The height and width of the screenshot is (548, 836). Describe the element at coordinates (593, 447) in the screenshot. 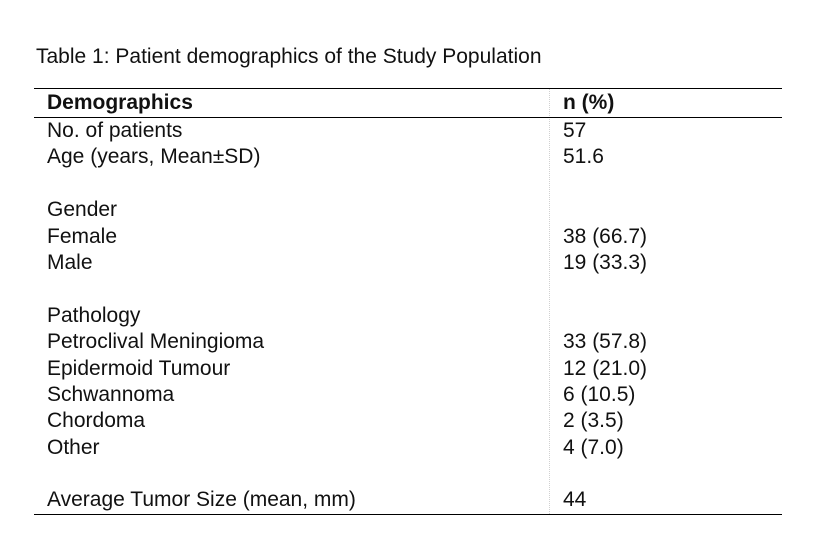

I see `row-value: 4 (7.0)` at that location.